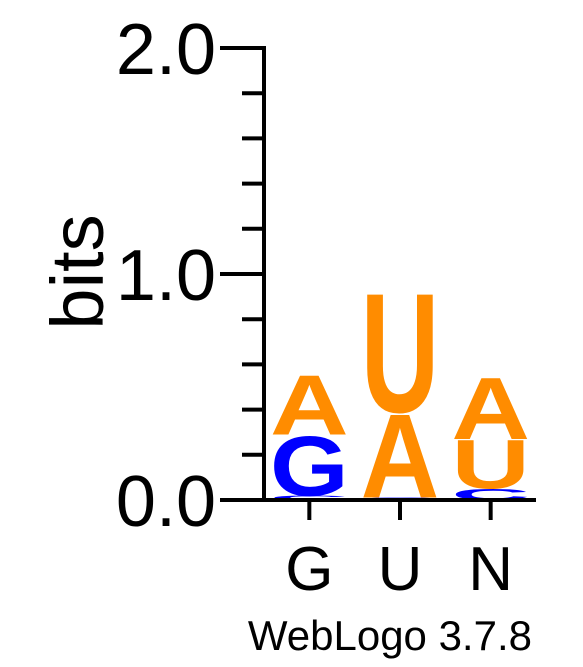 The width and height of the screenshot is (583, 667). I want to click on logo-letter-U: U, so click(400, 353).